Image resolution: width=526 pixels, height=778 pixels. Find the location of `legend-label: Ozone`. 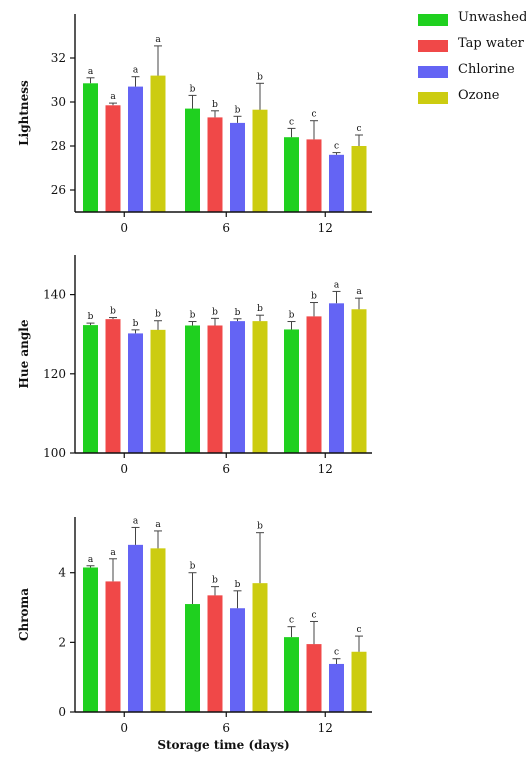

legend-label: Ozone is located at coordinates (479, 95).